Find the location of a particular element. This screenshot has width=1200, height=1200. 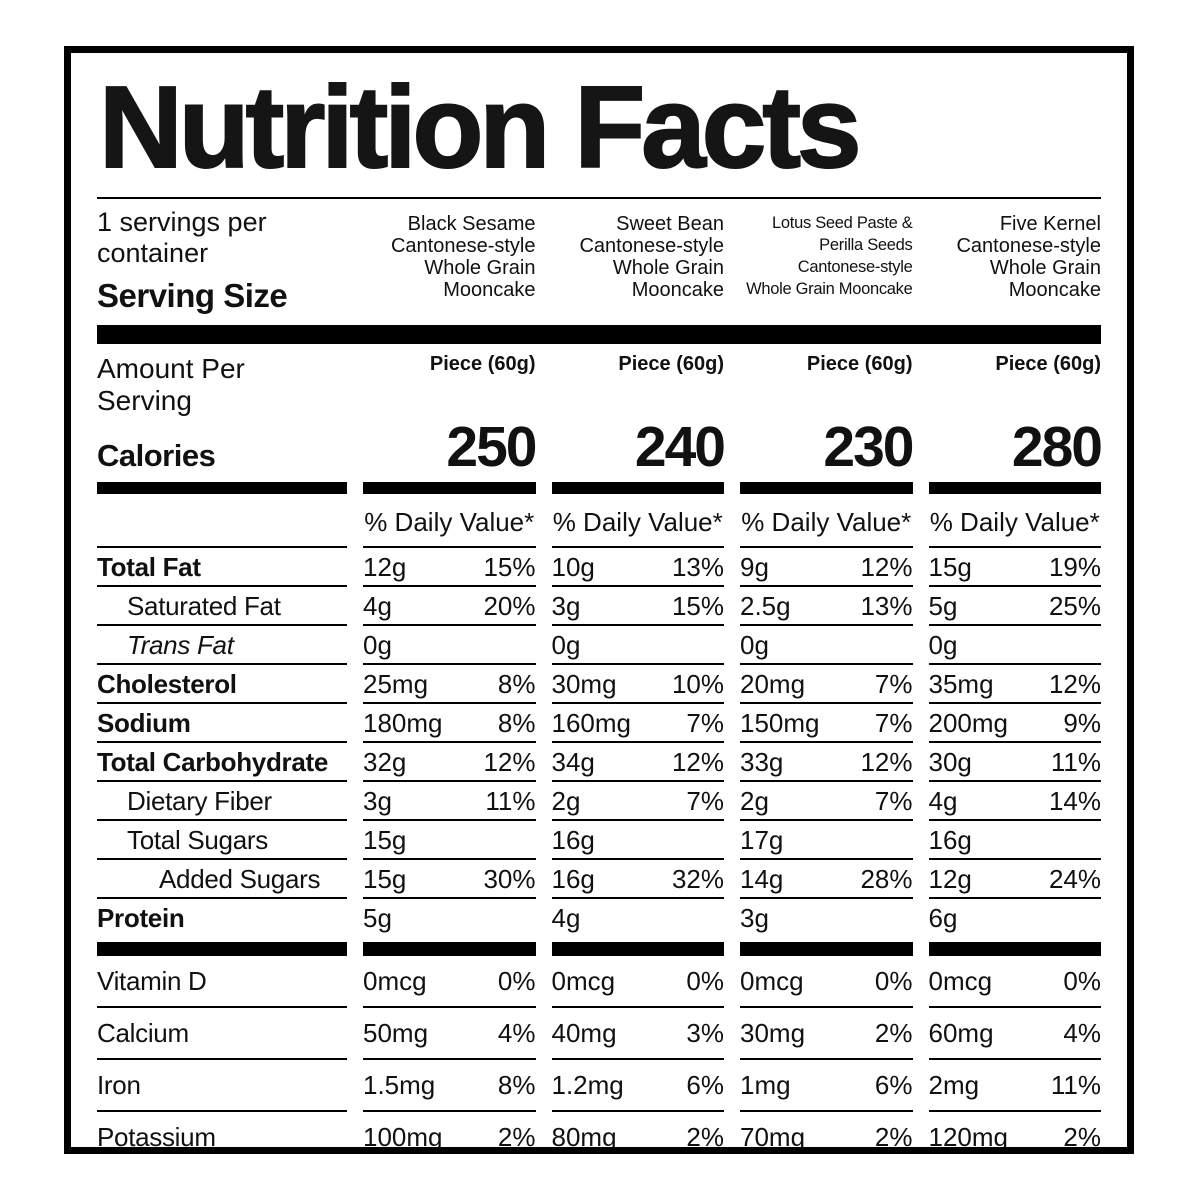

daily-value-percent: 14% is located at coordinates (1074, 800).